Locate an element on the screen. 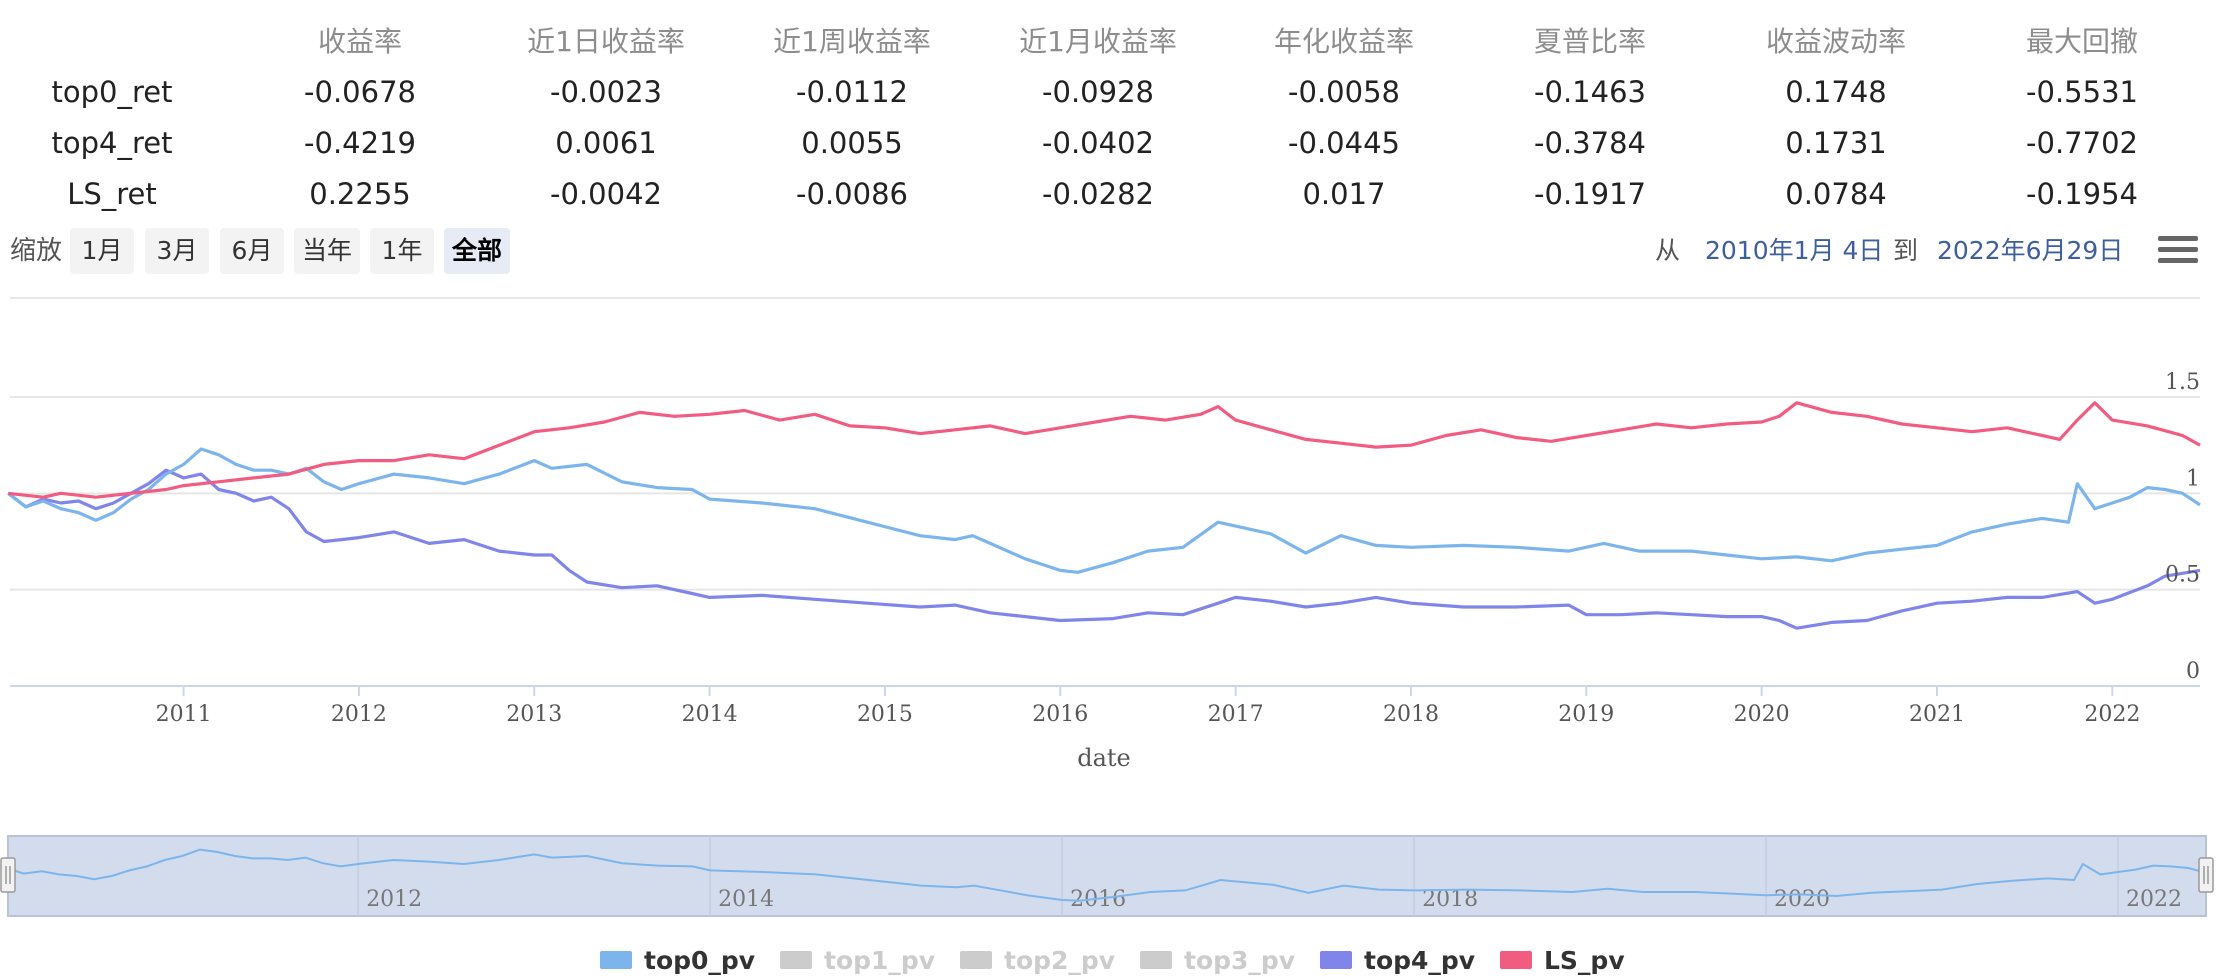 Image resolution: width=2219 pixels, height=978 pixels. legend-label: top3_pv is located at coordinates (1240, 960).